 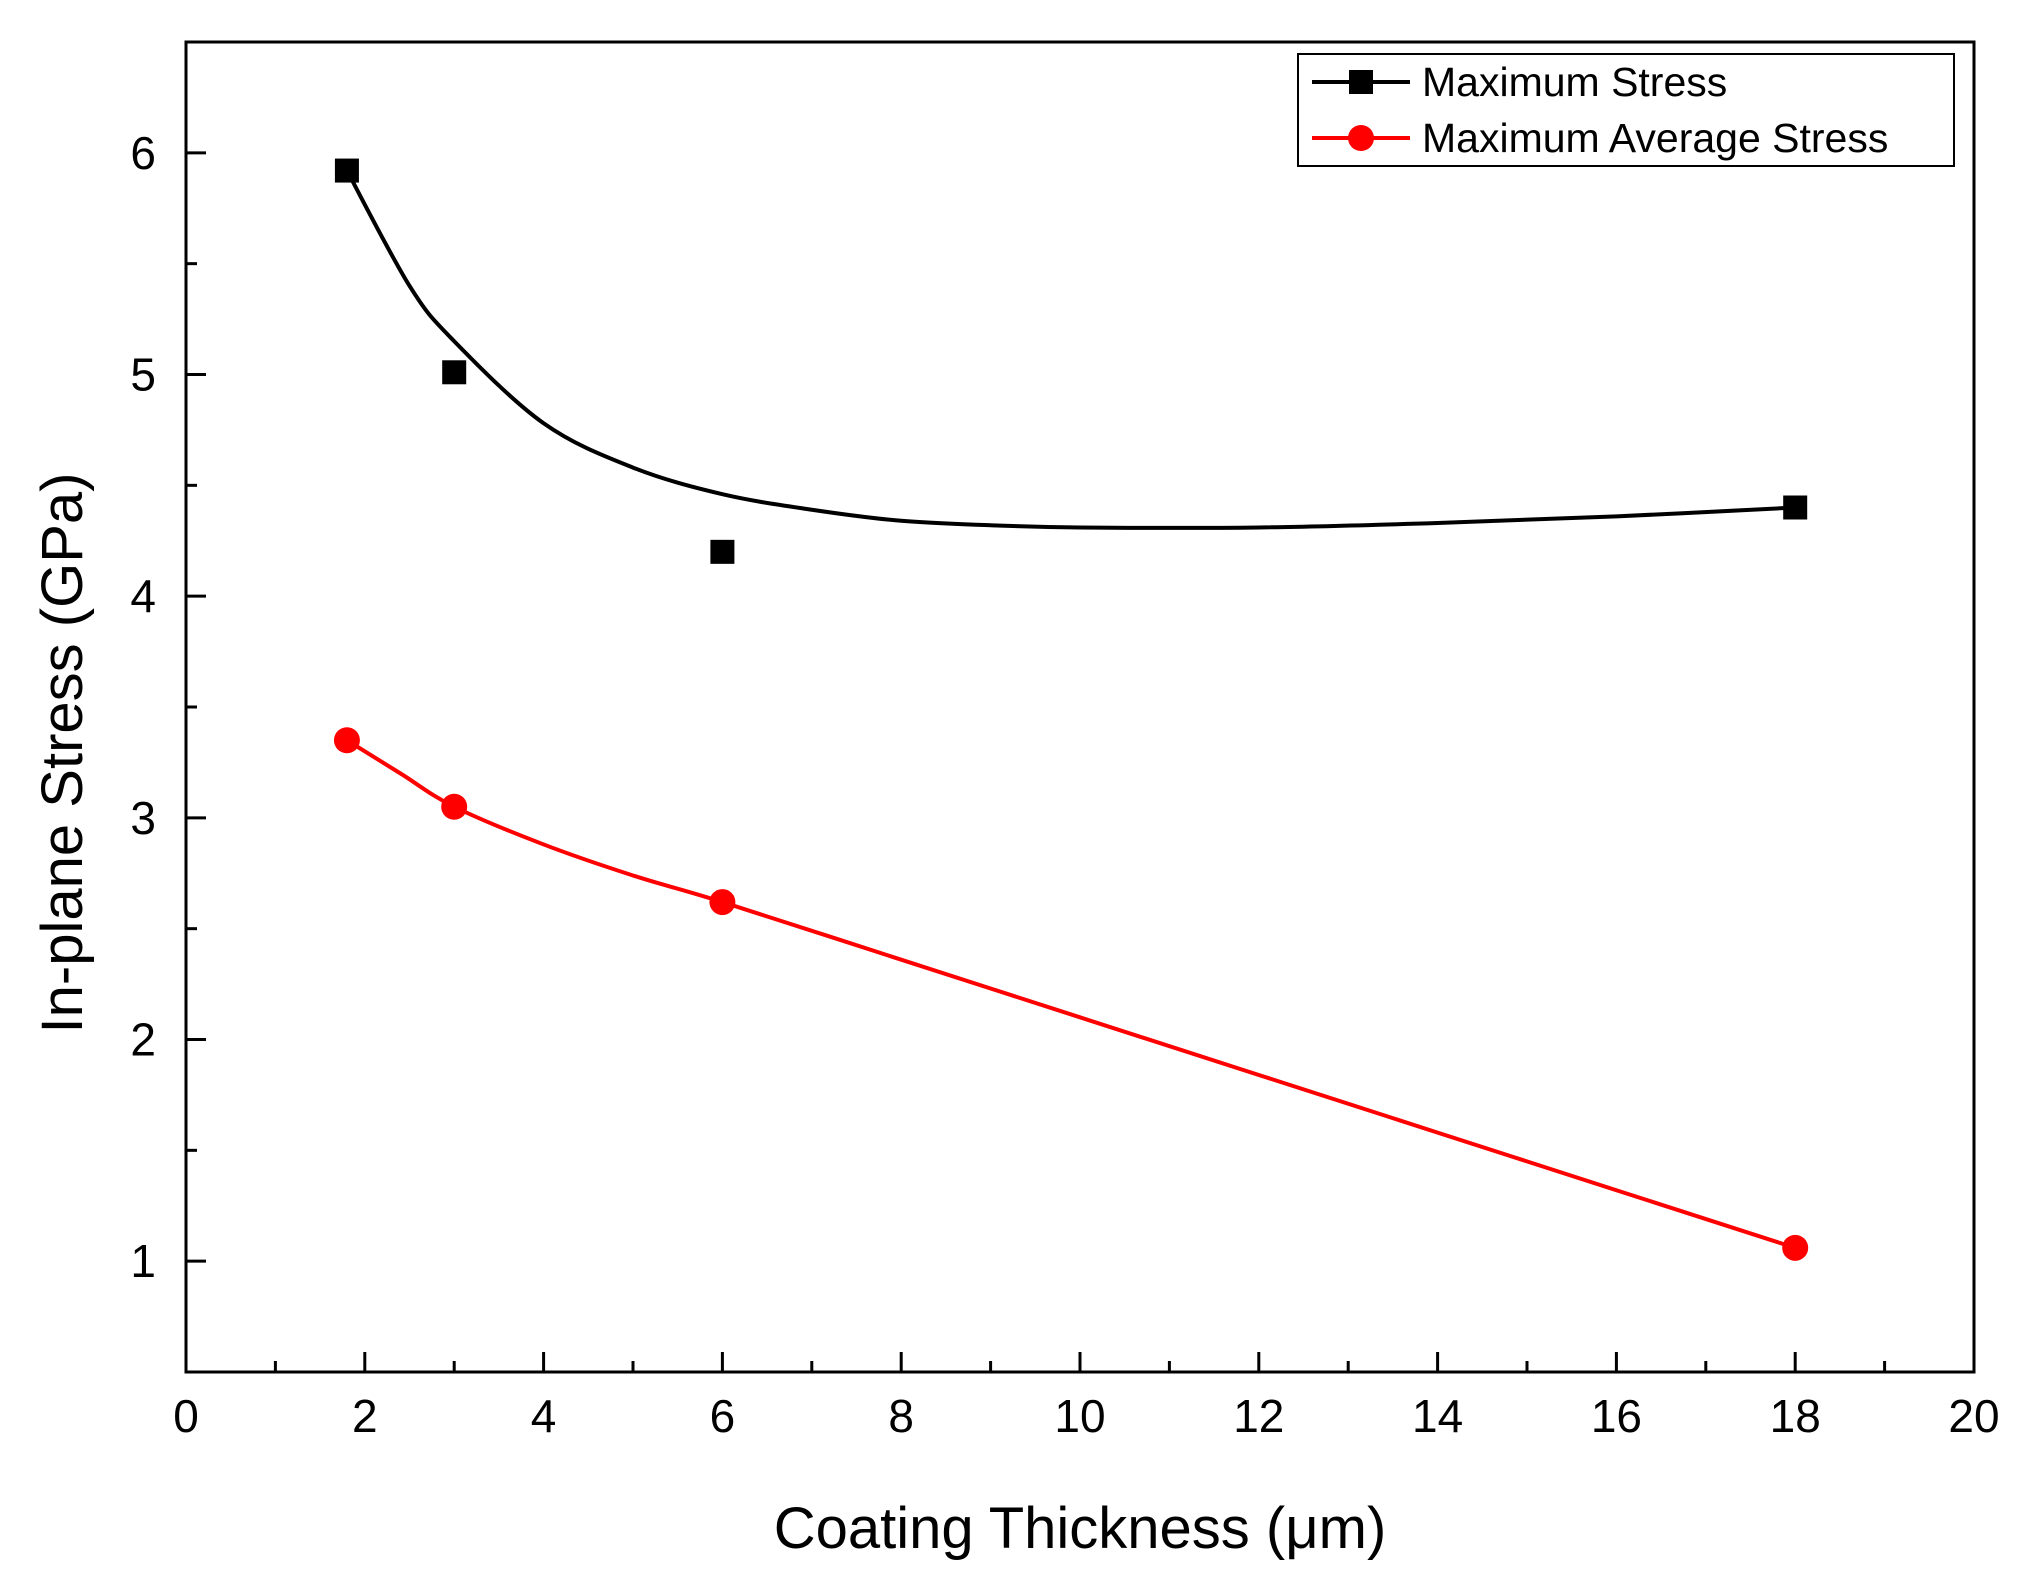 What do you see at coordinates (1795, 1416) in the screenshot?
I see `x-tick-label: 18` at bounding box center [1795, 1416].